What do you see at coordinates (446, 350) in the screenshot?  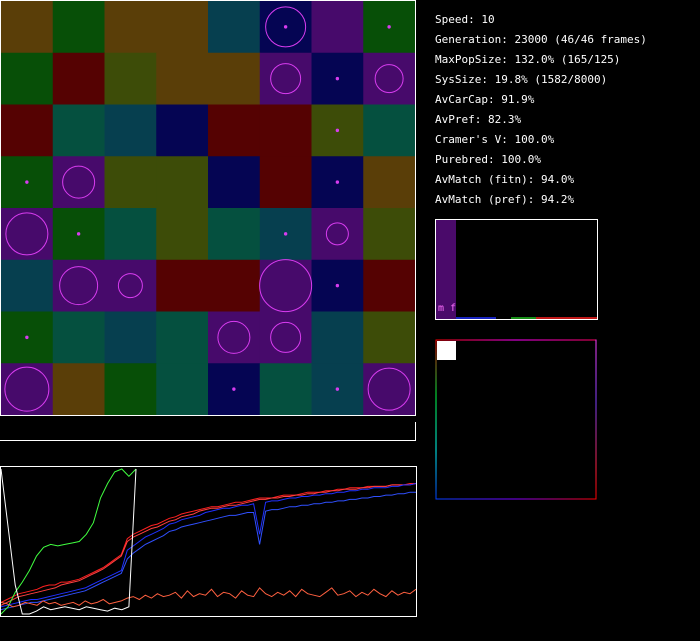 I see `pref-cell` at bounding box center [446, 350].